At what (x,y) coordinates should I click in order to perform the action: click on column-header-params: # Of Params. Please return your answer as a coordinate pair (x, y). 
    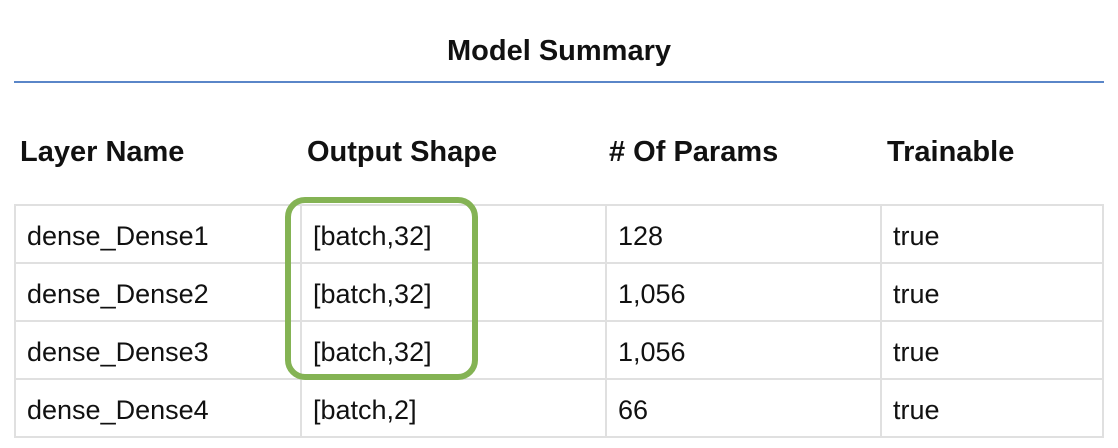
    Looking at the image, I should click on (694, 152).